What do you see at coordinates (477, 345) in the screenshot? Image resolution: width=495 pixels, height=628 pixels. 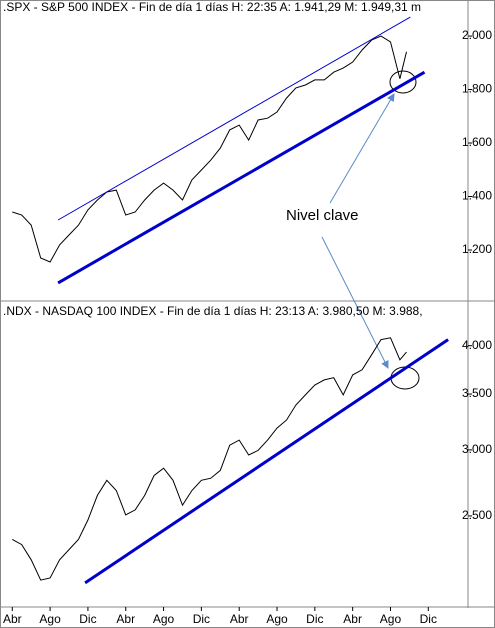 I see `y-tick-label: 4.000` at bounding box center [477, 345].